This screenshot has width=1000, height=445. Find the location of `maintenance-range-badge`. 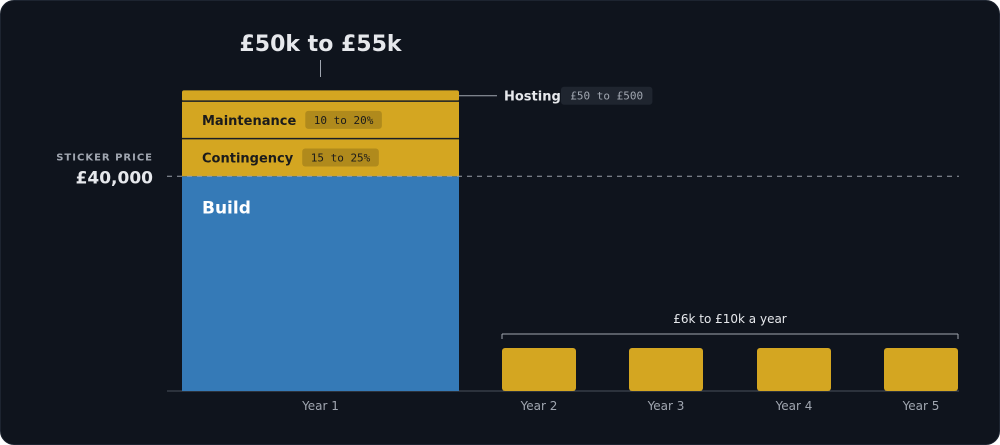

maintenance-range-badge is located at coordinates (343, 119).